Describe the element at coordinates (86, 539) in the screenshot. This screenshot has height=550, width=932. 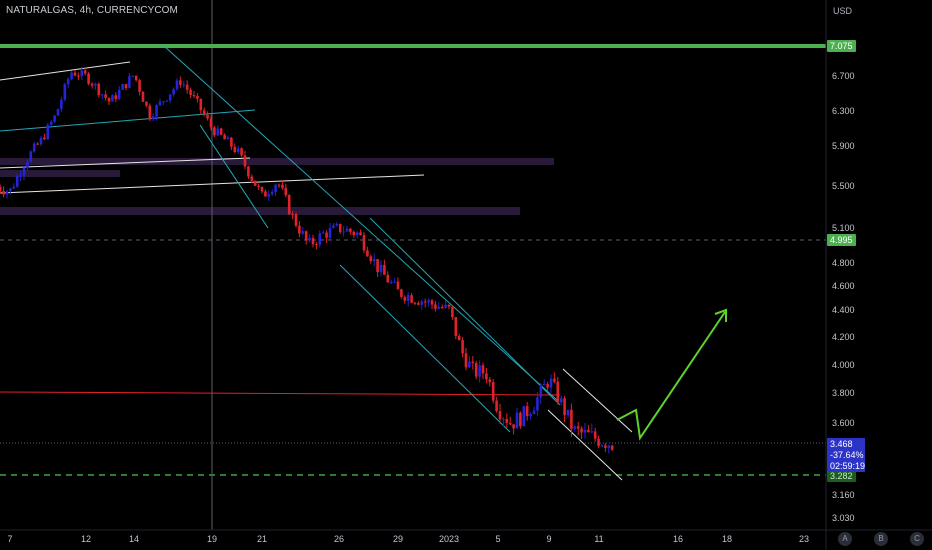
I see `x-tick-label: 12` at that location.